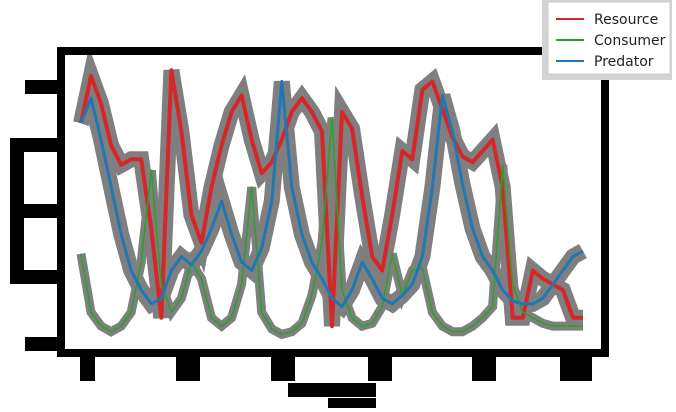 The image size is (676, 412). I want to click on legend: Resource Consumer Predator, so click(607, 40).